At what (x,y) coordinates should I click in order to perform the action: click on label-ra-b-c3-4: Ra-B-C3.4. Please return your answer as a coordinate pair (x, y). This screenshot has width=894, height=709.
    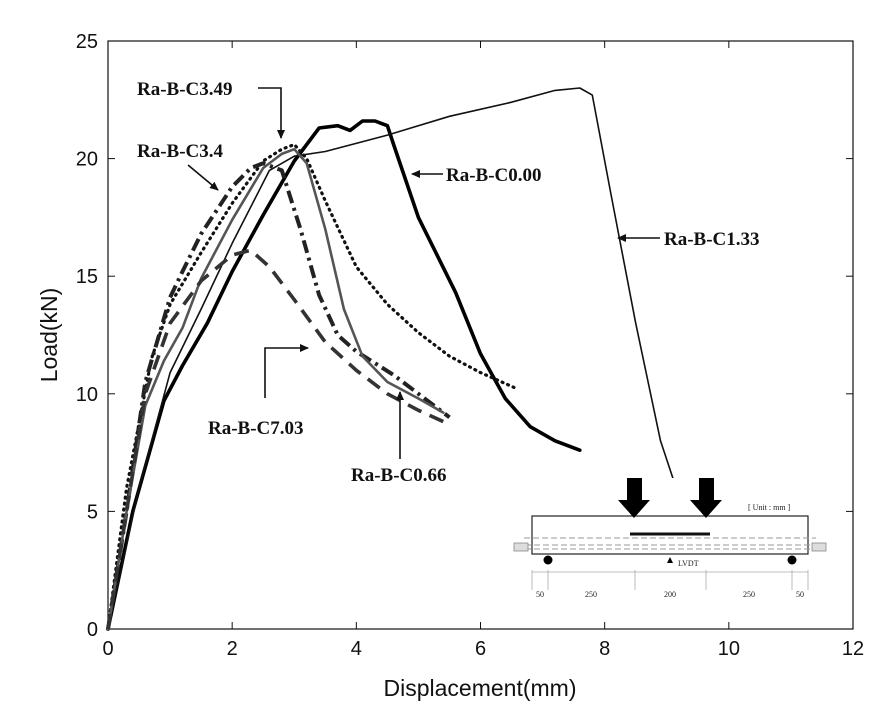
    Looking at the image, I should click on (180, 151).